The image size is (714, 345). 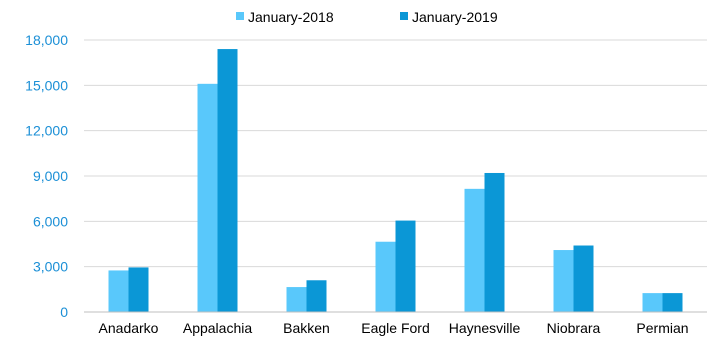 I want to click on y-tick-label-4: 12,000, so click(x=46, y=131).